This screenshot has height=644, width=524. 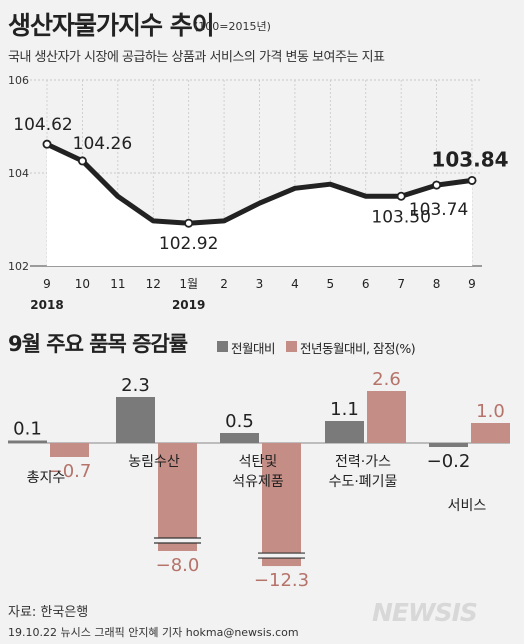 I want to click on subtitle: 국내 생산자가 시장에 공급하는 상품과 서비스의 가격 변동 보여주는 지표, so click(x=196, y=57).